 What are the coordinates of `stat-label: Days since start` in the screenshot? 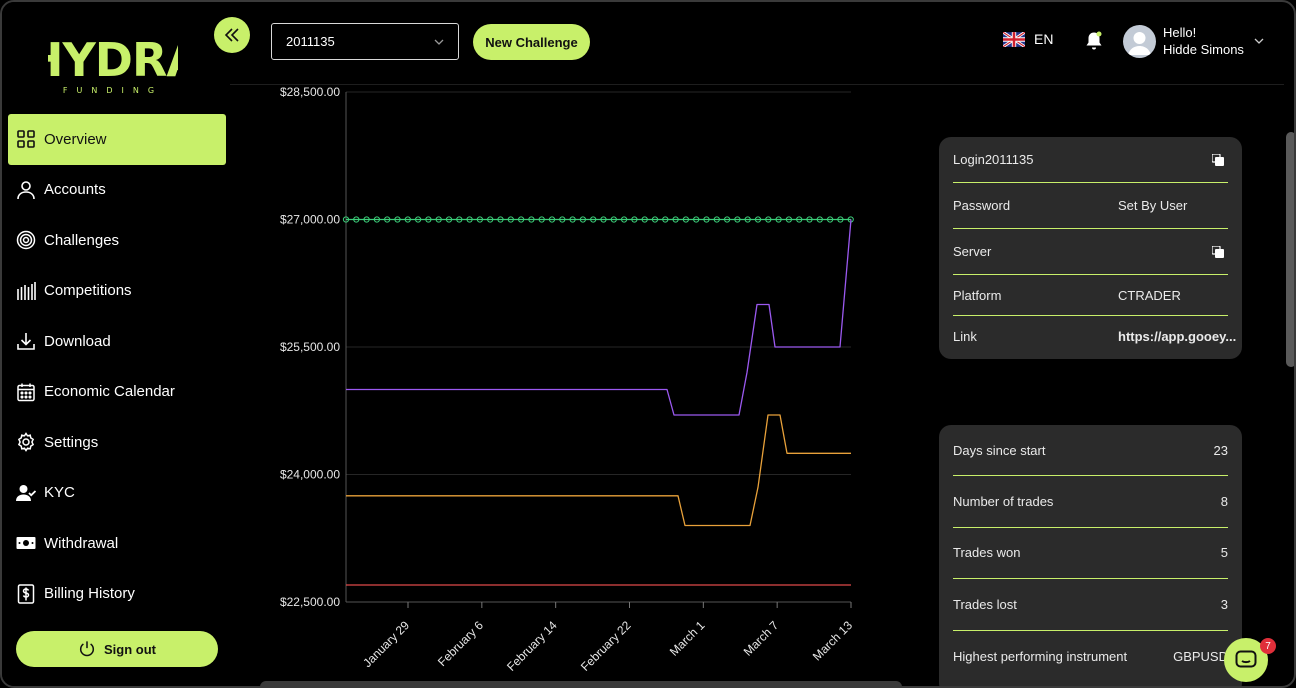 It's located at (999, 450).